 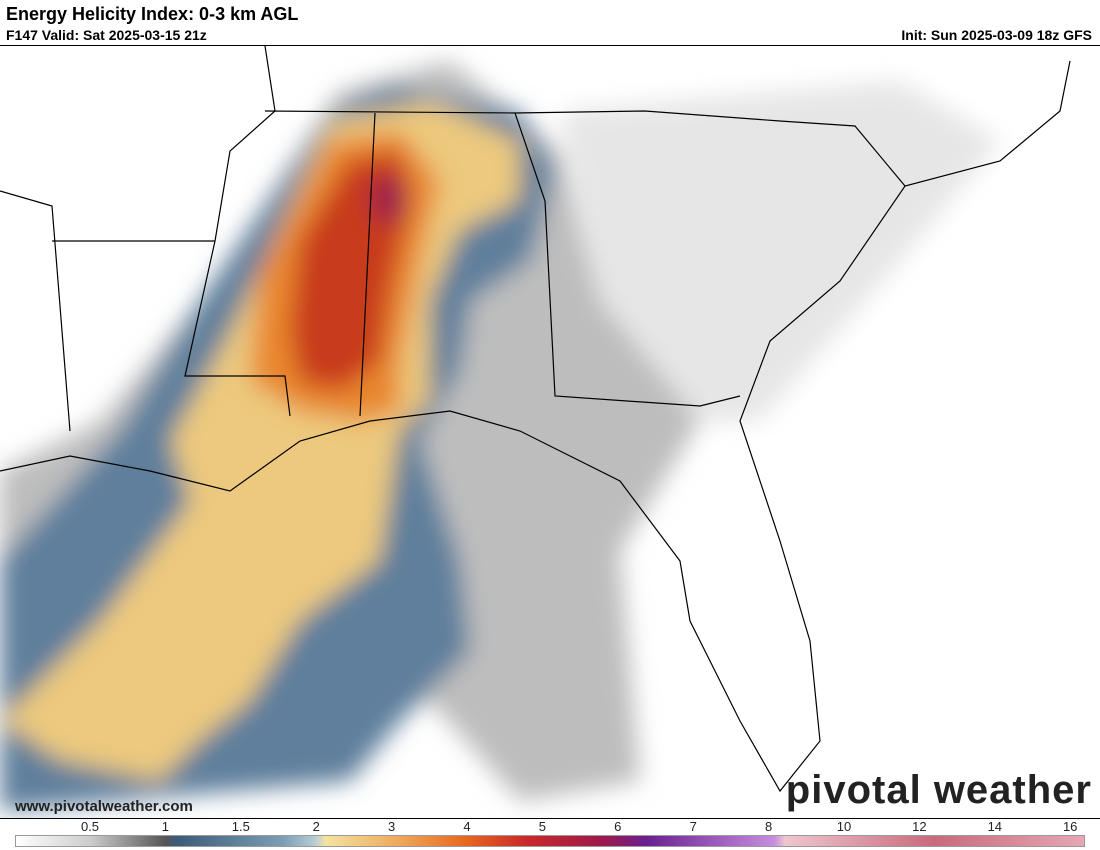 I want to click on init-time: Init: Sun 2025-03-09 18z GFS, so click(x=996, y=35).